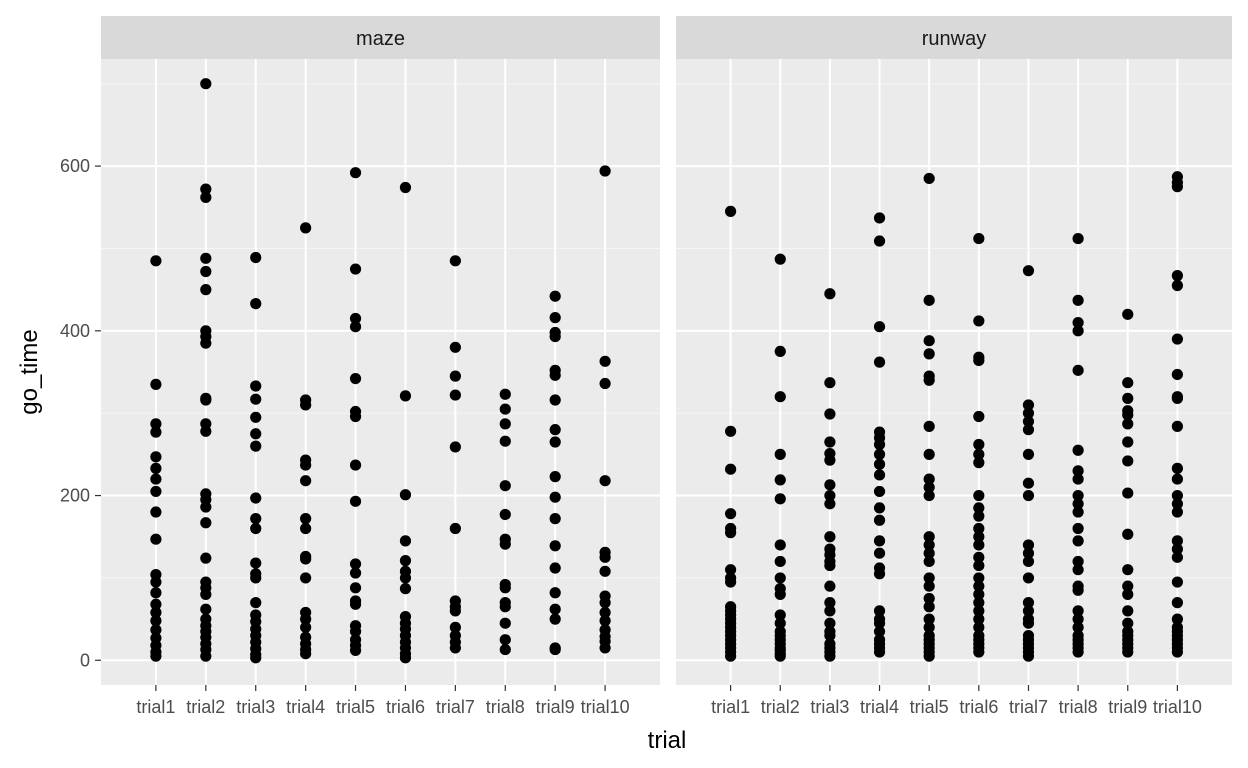 The image size is (1248, 768). What do you see at coordinates (1177, 707) in the screenshot?
I see `x-tick-label: trial10` at bounding box center [1177, 707].